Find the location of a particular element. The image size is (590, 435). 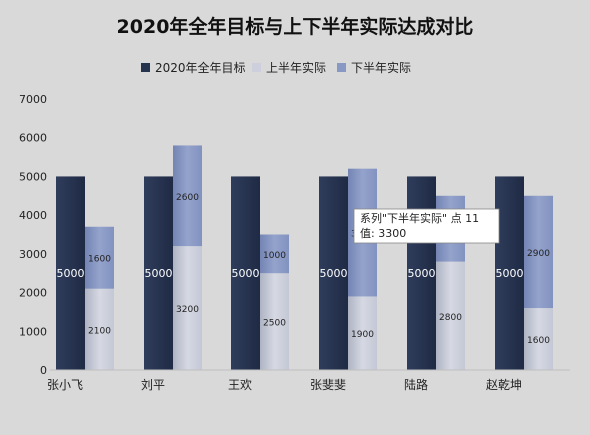

y-tick-label: 4000 is located at coordinates (33, 215).